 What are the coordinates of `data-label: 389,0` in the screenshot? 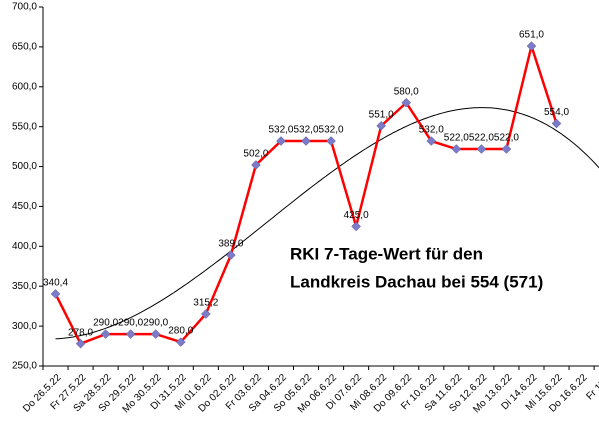 It's located at (230, 244).